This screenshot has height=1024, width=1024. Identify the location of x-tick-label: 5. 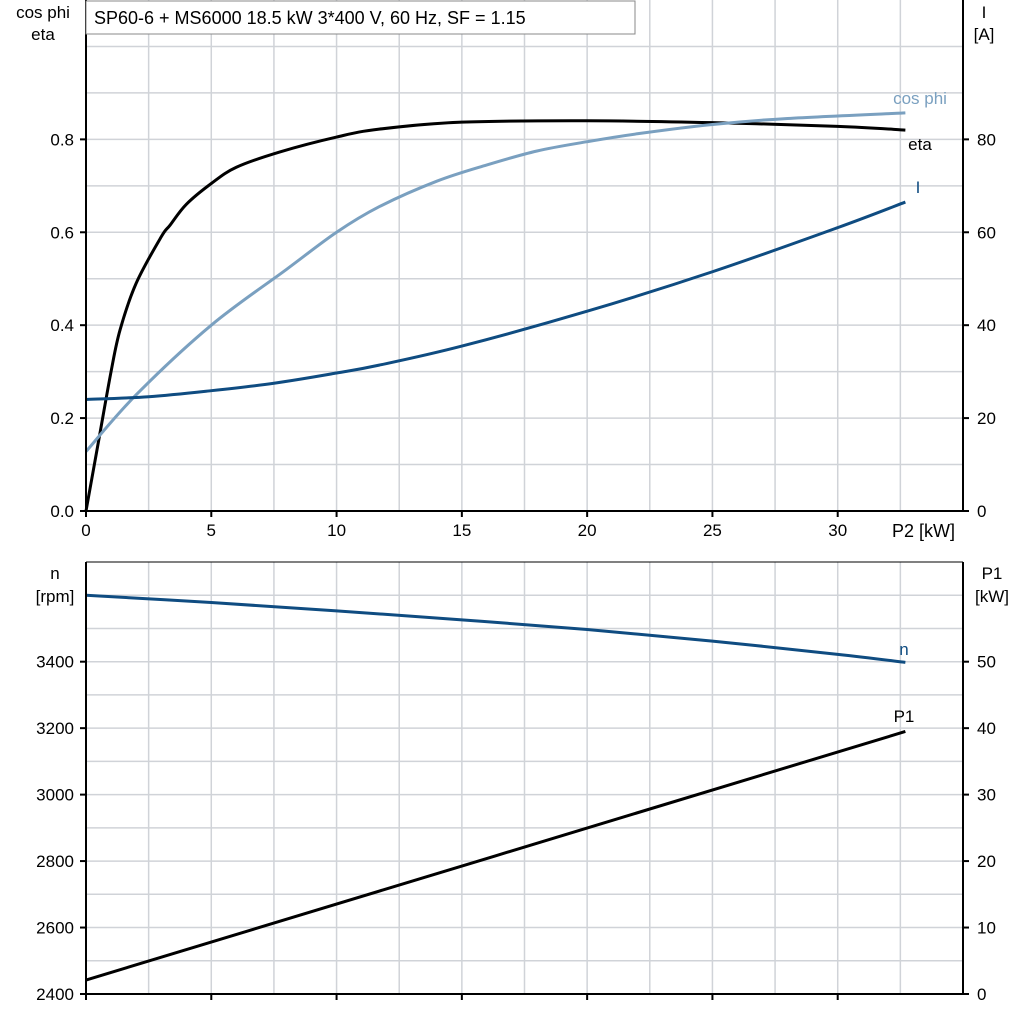
(211, 530).